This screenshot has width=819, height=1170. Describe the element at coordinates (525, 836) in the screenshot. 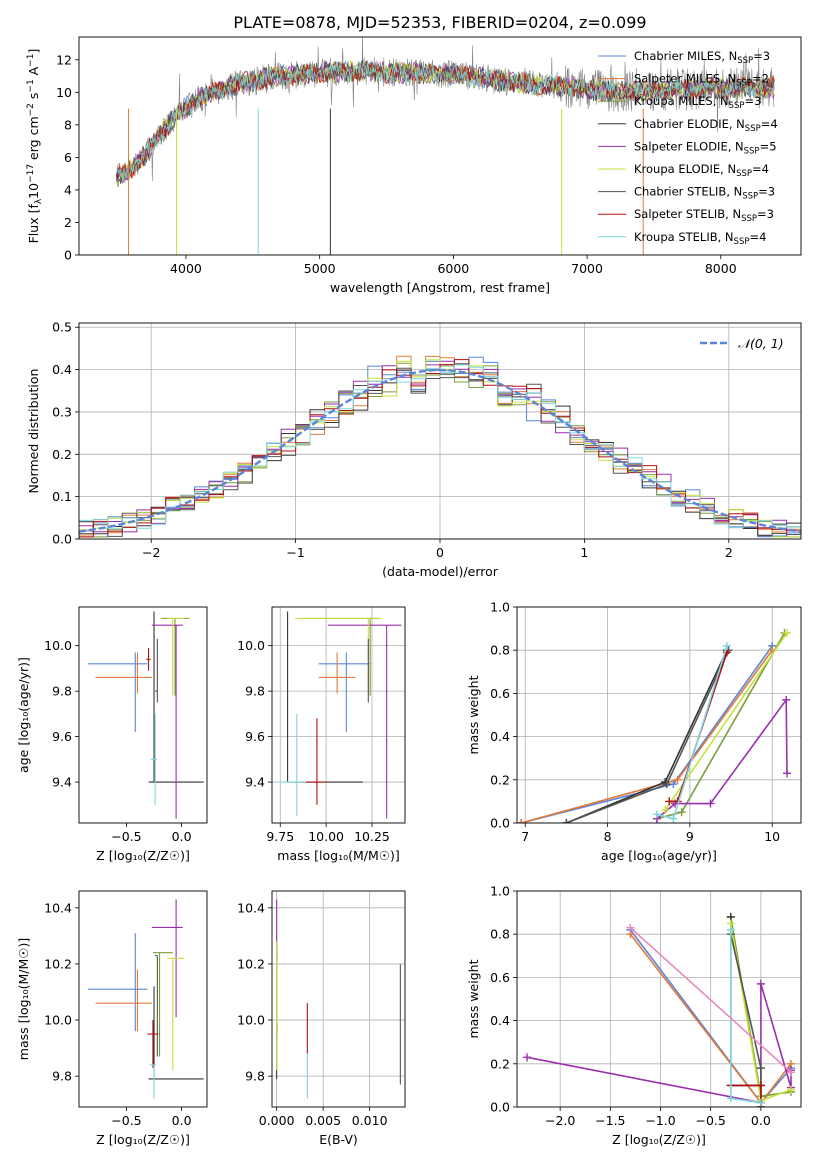

I see `x-tick-label: 7` at that location.